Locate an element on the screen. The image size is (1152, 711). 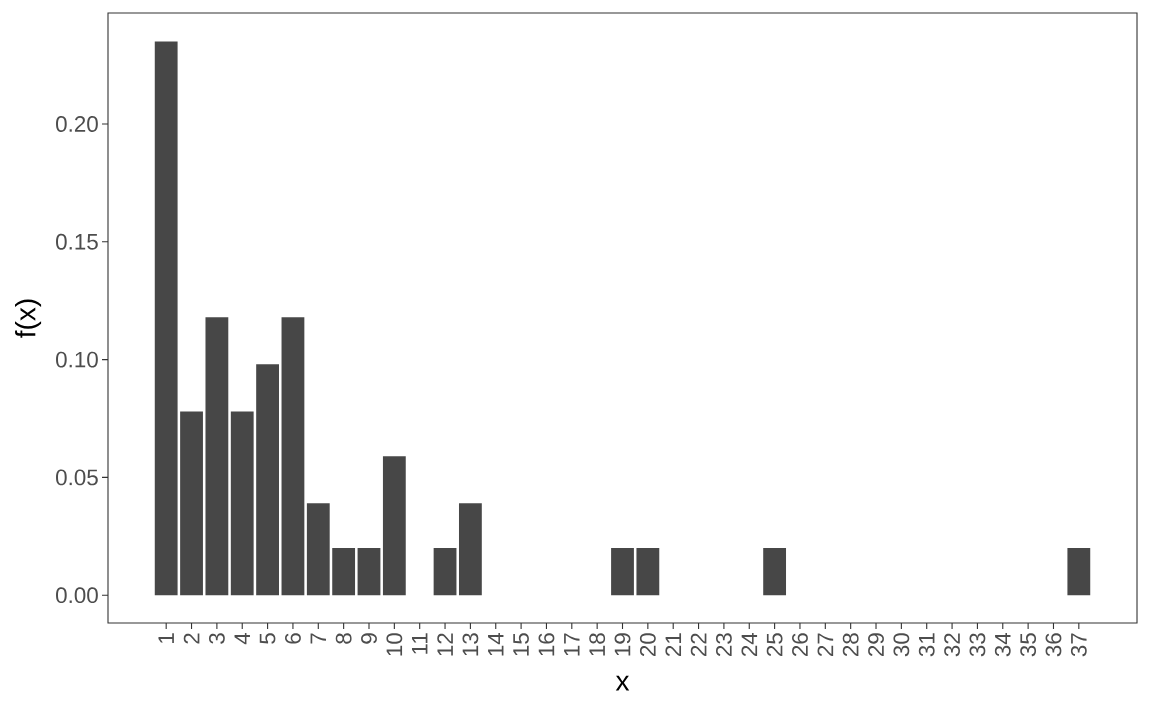
x-tick-label: 7 is located at coordinates (318, 638).